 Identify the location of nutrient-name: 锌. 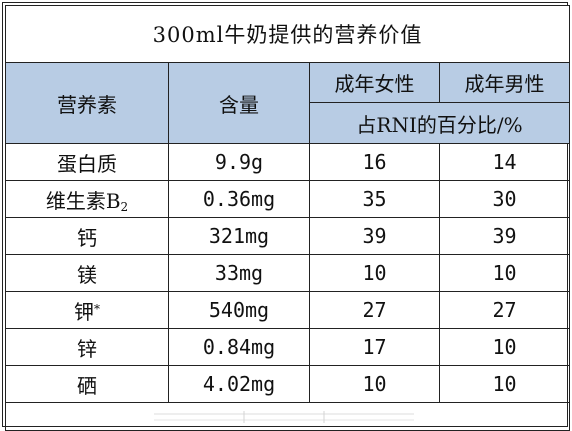
(87, 348).